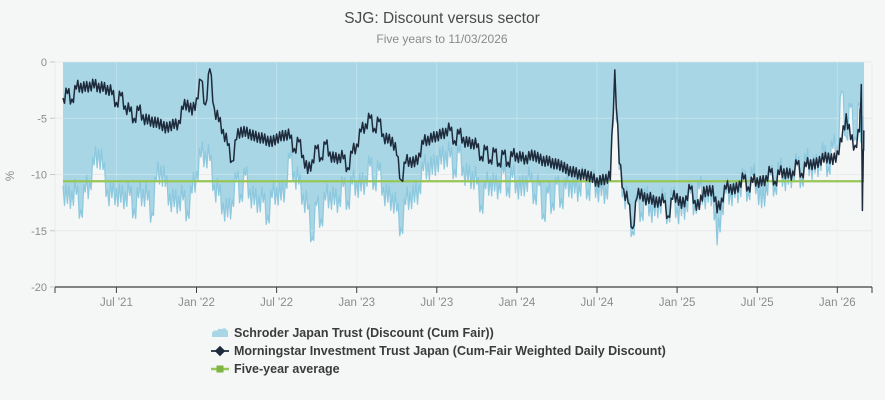  Describe the element at coordinates (39, 288) in the screenshot. I see `y-tick-label: -20` at that location.